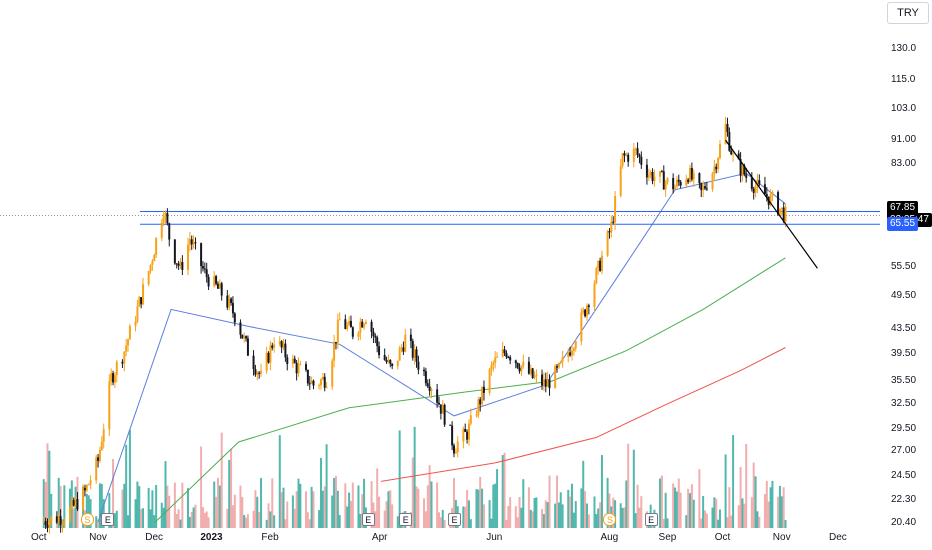 This screenshot has width=932, height=550. I want to click on y-tick-label: 27.00, so click(904, 451).